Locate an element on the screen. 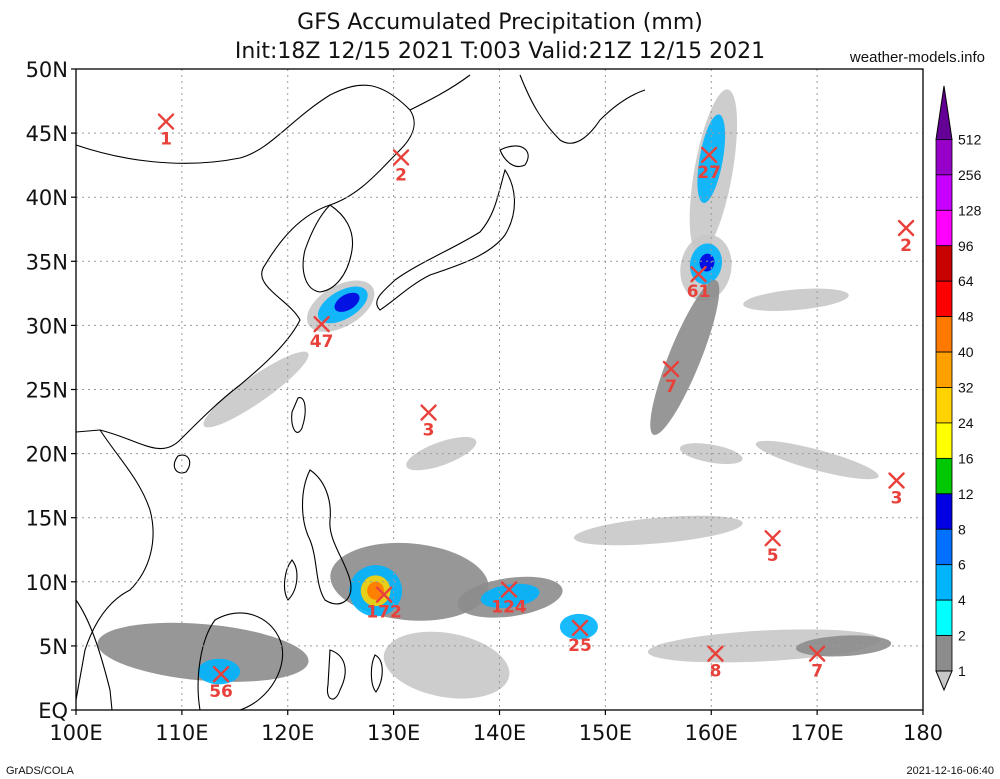 The image size is (1000, 779). marker-value: 8 is located at coordinates (716, 672).